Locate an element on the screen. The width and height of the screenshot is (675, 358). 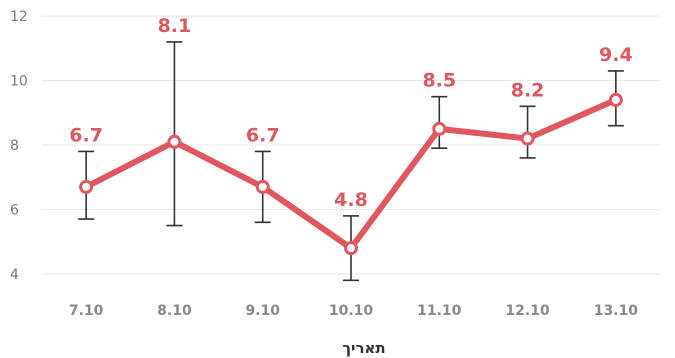
x-tick-label: 8.10 is located at coordinates (174, 311).